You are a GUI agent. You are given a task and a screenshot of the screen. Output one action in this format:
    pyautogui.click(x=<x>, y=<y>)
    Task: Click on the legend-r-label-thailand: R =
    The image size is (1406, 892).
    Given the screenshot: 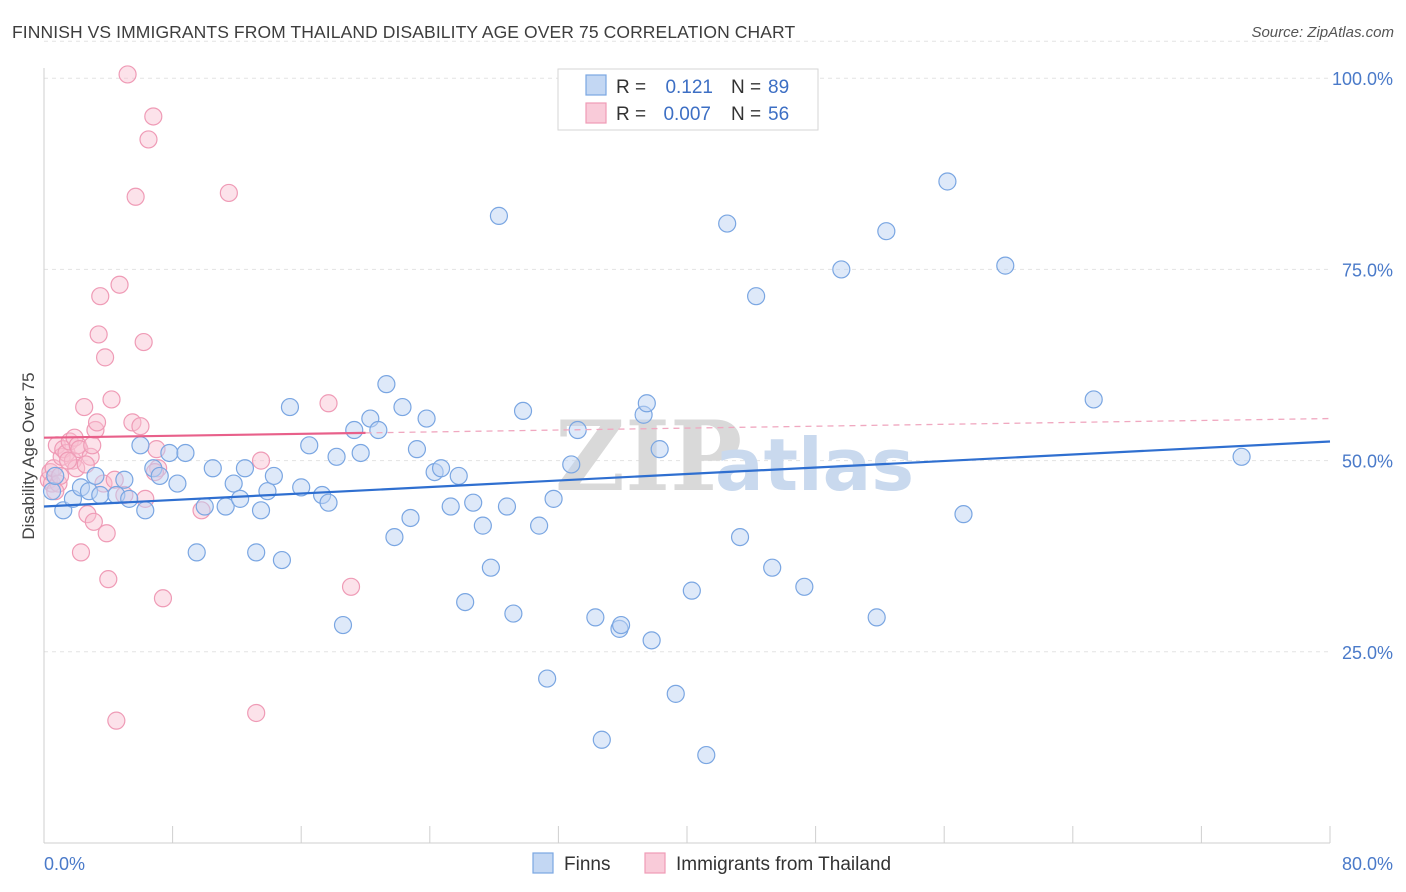 What is the action you would take?
    pyautogui.click(x=631, y=114)
    